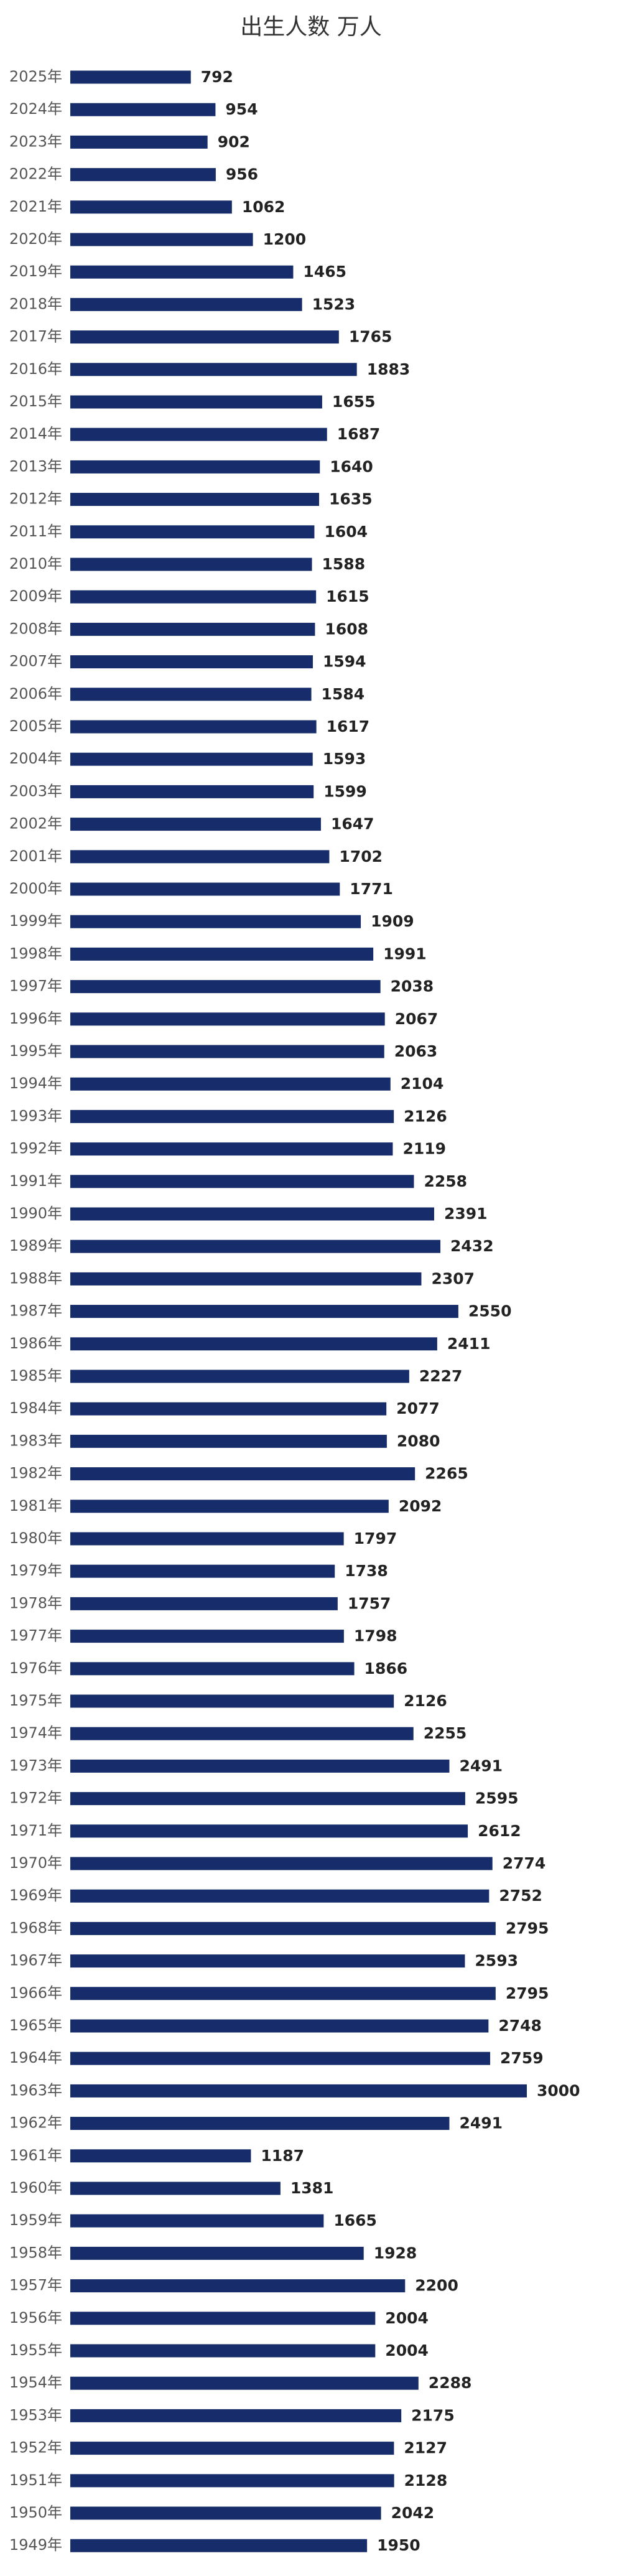 This screenshot has width=622, height=2576. What do you see at coordinates (35, 1863) in the screenshot?
I see `y-tick-label: 1970年` at bounding box center [35, 1863].